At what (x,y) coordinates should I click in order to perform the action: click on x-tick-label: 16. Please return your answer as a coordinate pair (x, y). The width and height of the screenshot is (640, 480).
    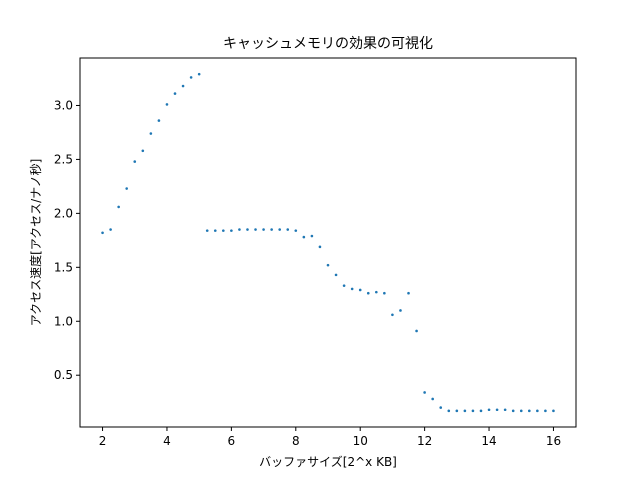
    Looking at the image, I should click on (553, 441).